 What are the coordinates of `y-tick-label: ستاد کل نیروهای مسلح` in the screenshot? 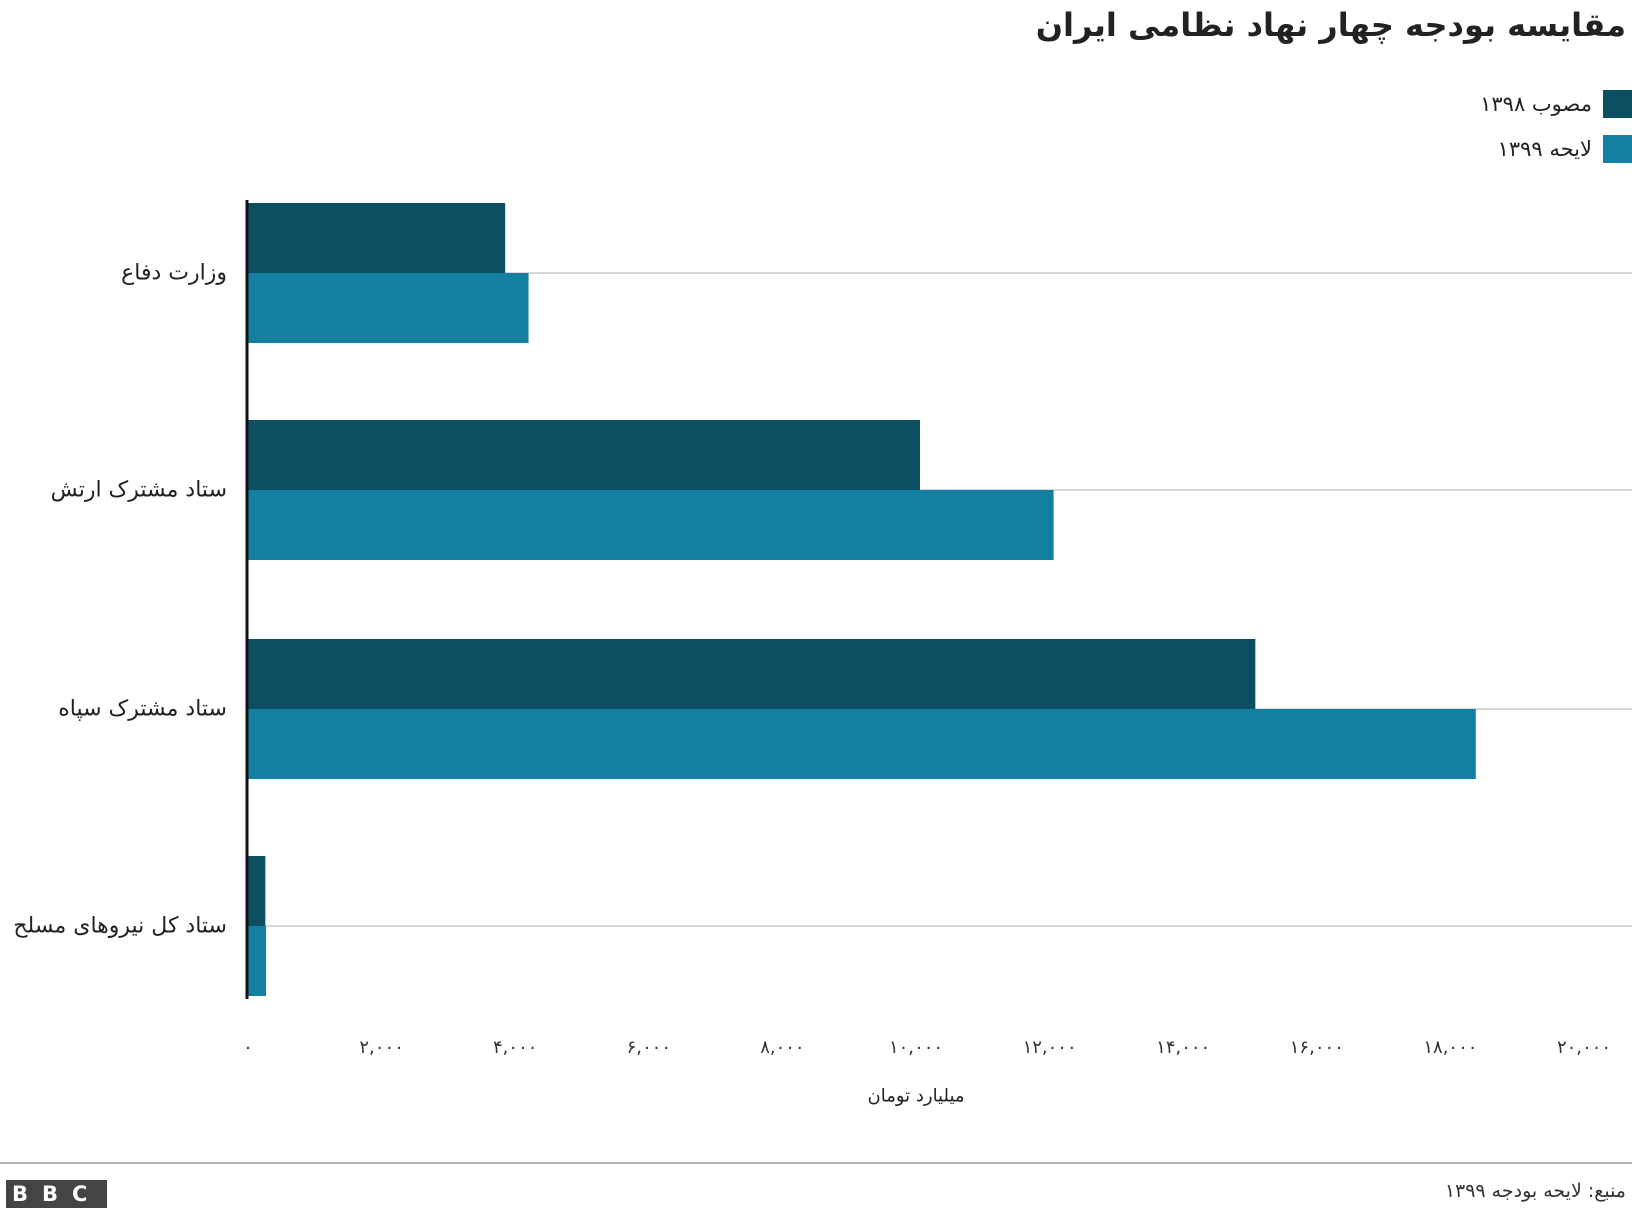 It's located at (120, 926).